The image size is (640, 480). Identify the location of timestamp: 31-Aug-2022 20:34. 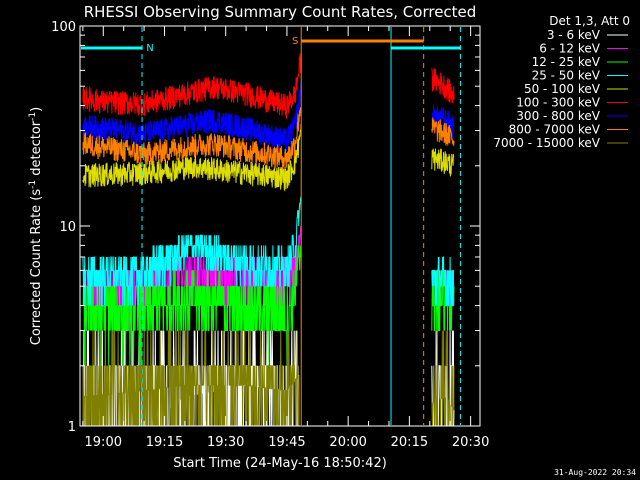
(595, 472).